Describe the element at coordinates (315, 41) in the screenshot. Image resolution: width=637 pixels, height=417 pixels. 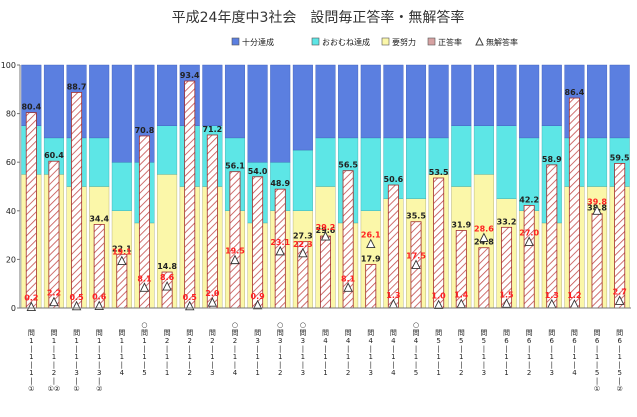
I see `legend-swatch-good` at that location.